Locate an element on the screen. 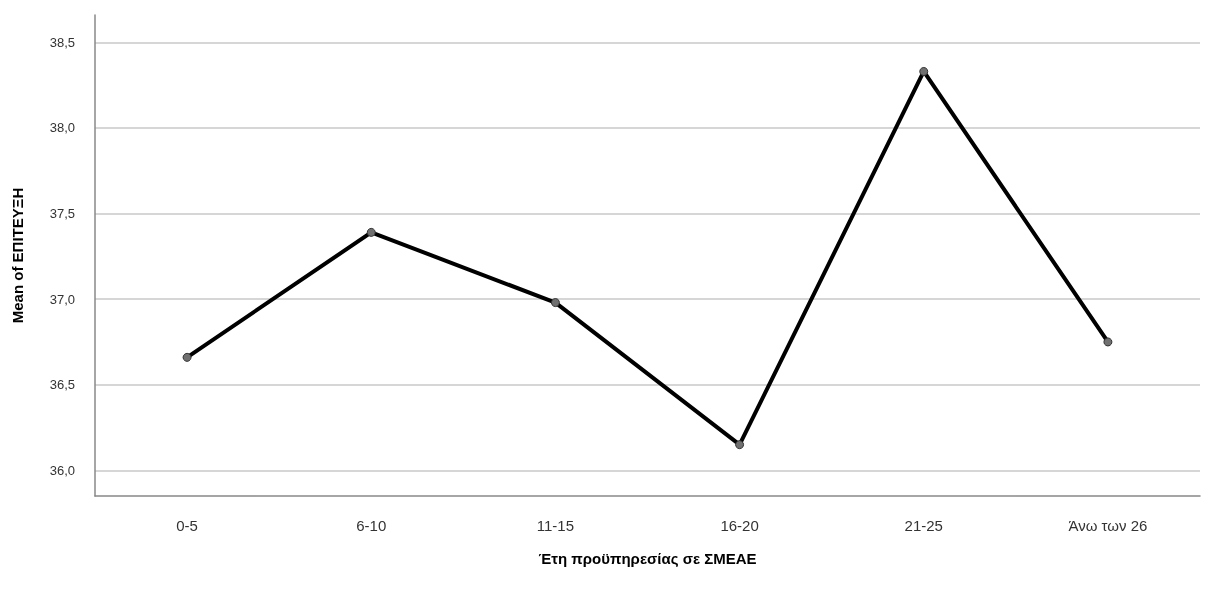 This screenshot has width=1210, height=592. x-axis-title: Έτη προϋπηρεσίας σε ΣΜΕΑΕ is located at coordinates (647, 558).